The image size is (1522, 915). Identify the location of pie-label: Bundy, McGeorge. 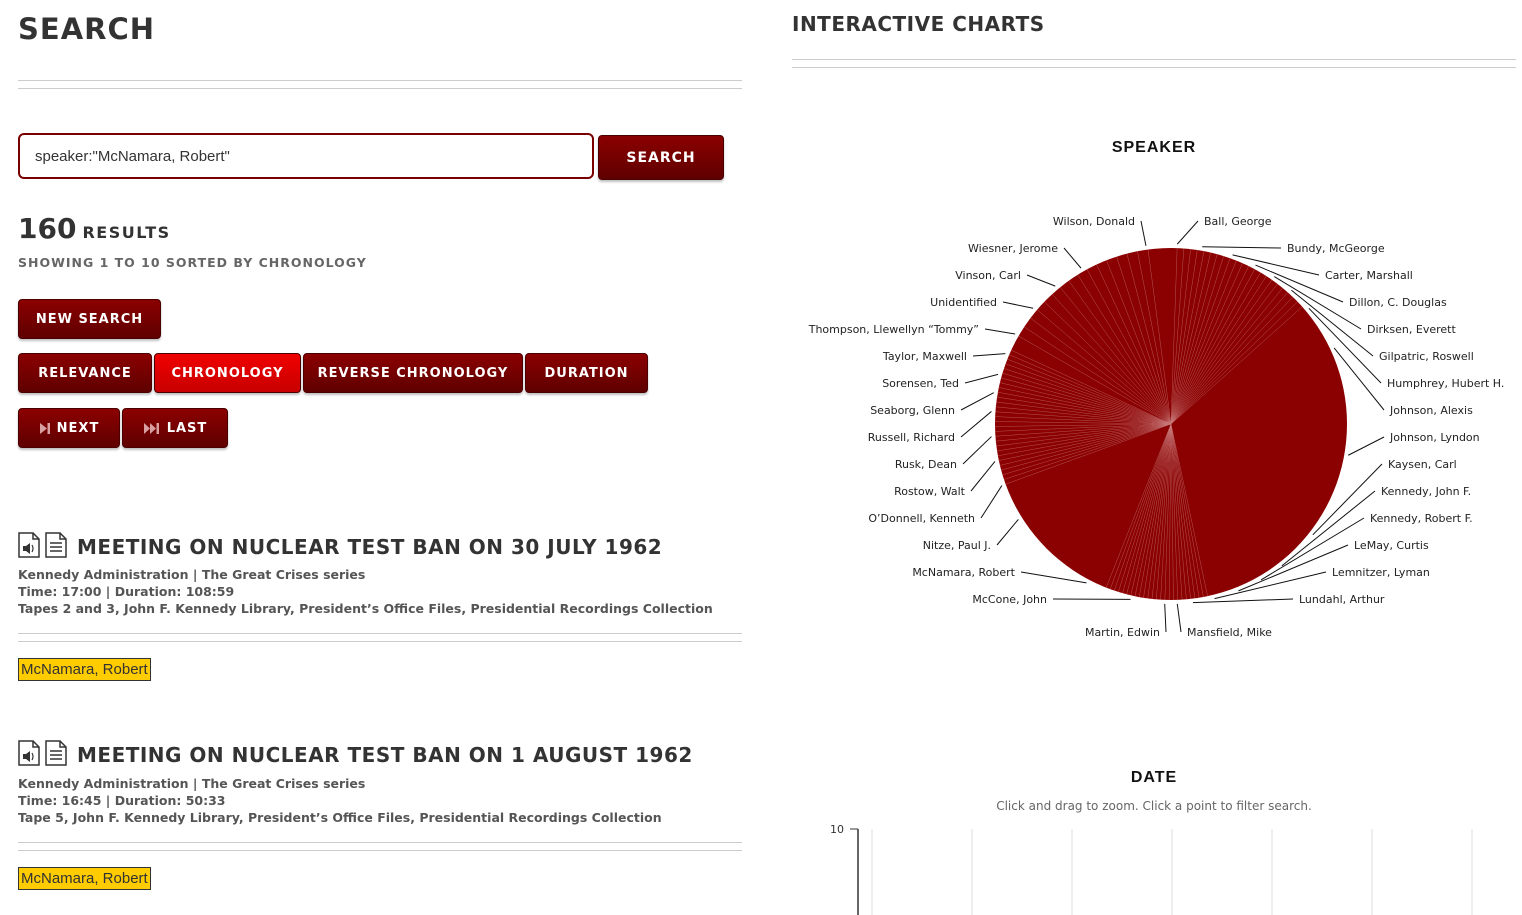
(1336, 248).